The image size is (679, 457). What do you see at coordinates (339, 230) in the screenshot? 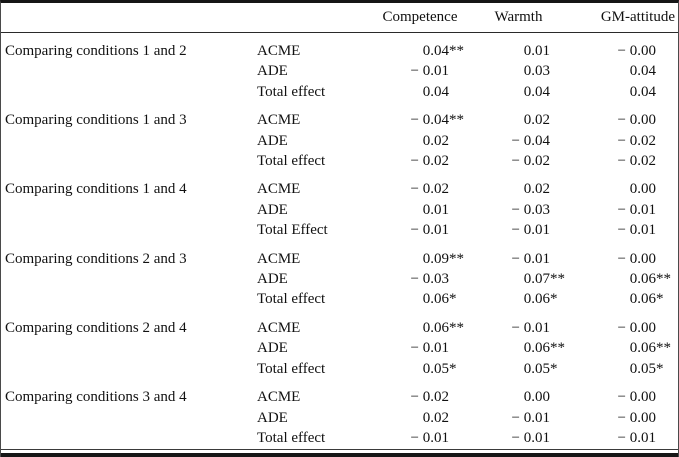
I see `table-row: Total Effect − 0.01 − 0.01 − 0.01` at bounding box center [339, 230].